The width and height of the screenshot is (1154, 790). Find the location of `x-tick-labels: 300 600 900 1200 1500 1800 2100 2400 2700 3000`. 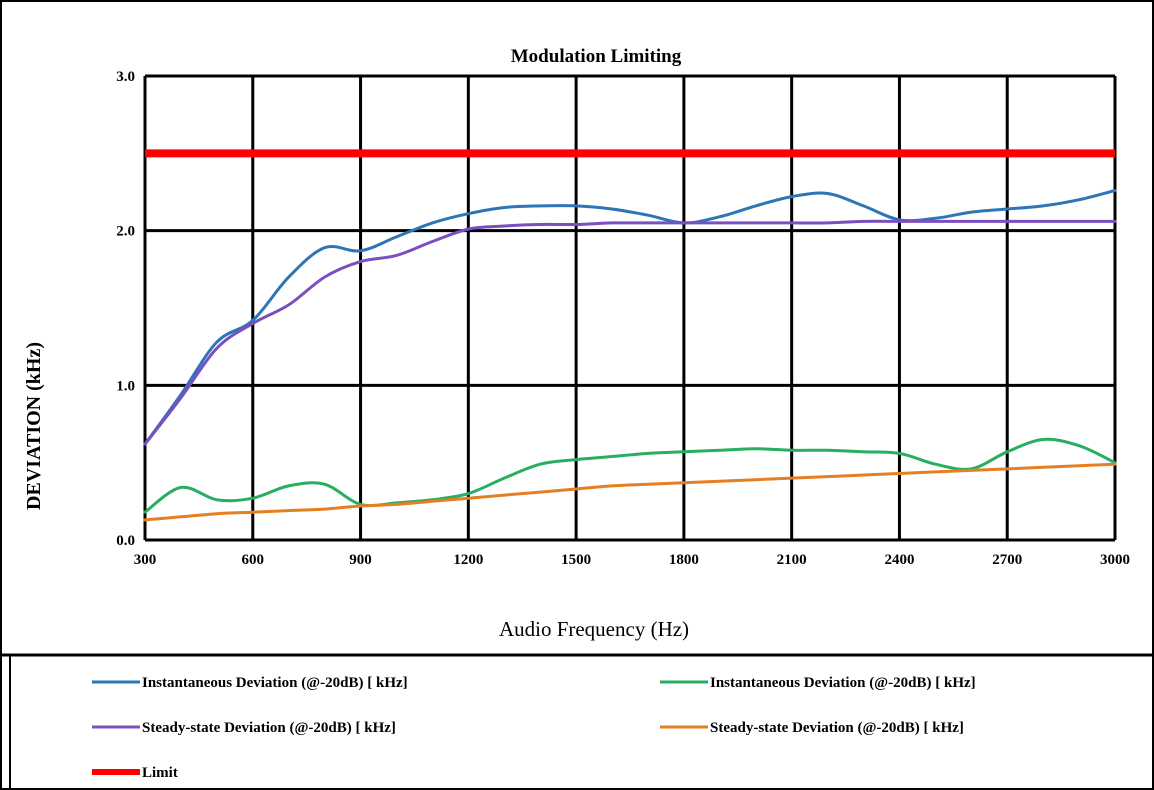

x-tick-labels: 300 600 900 1200 1500 1800 2100 2400 2700 3000 is located at coordinates (632, 560).